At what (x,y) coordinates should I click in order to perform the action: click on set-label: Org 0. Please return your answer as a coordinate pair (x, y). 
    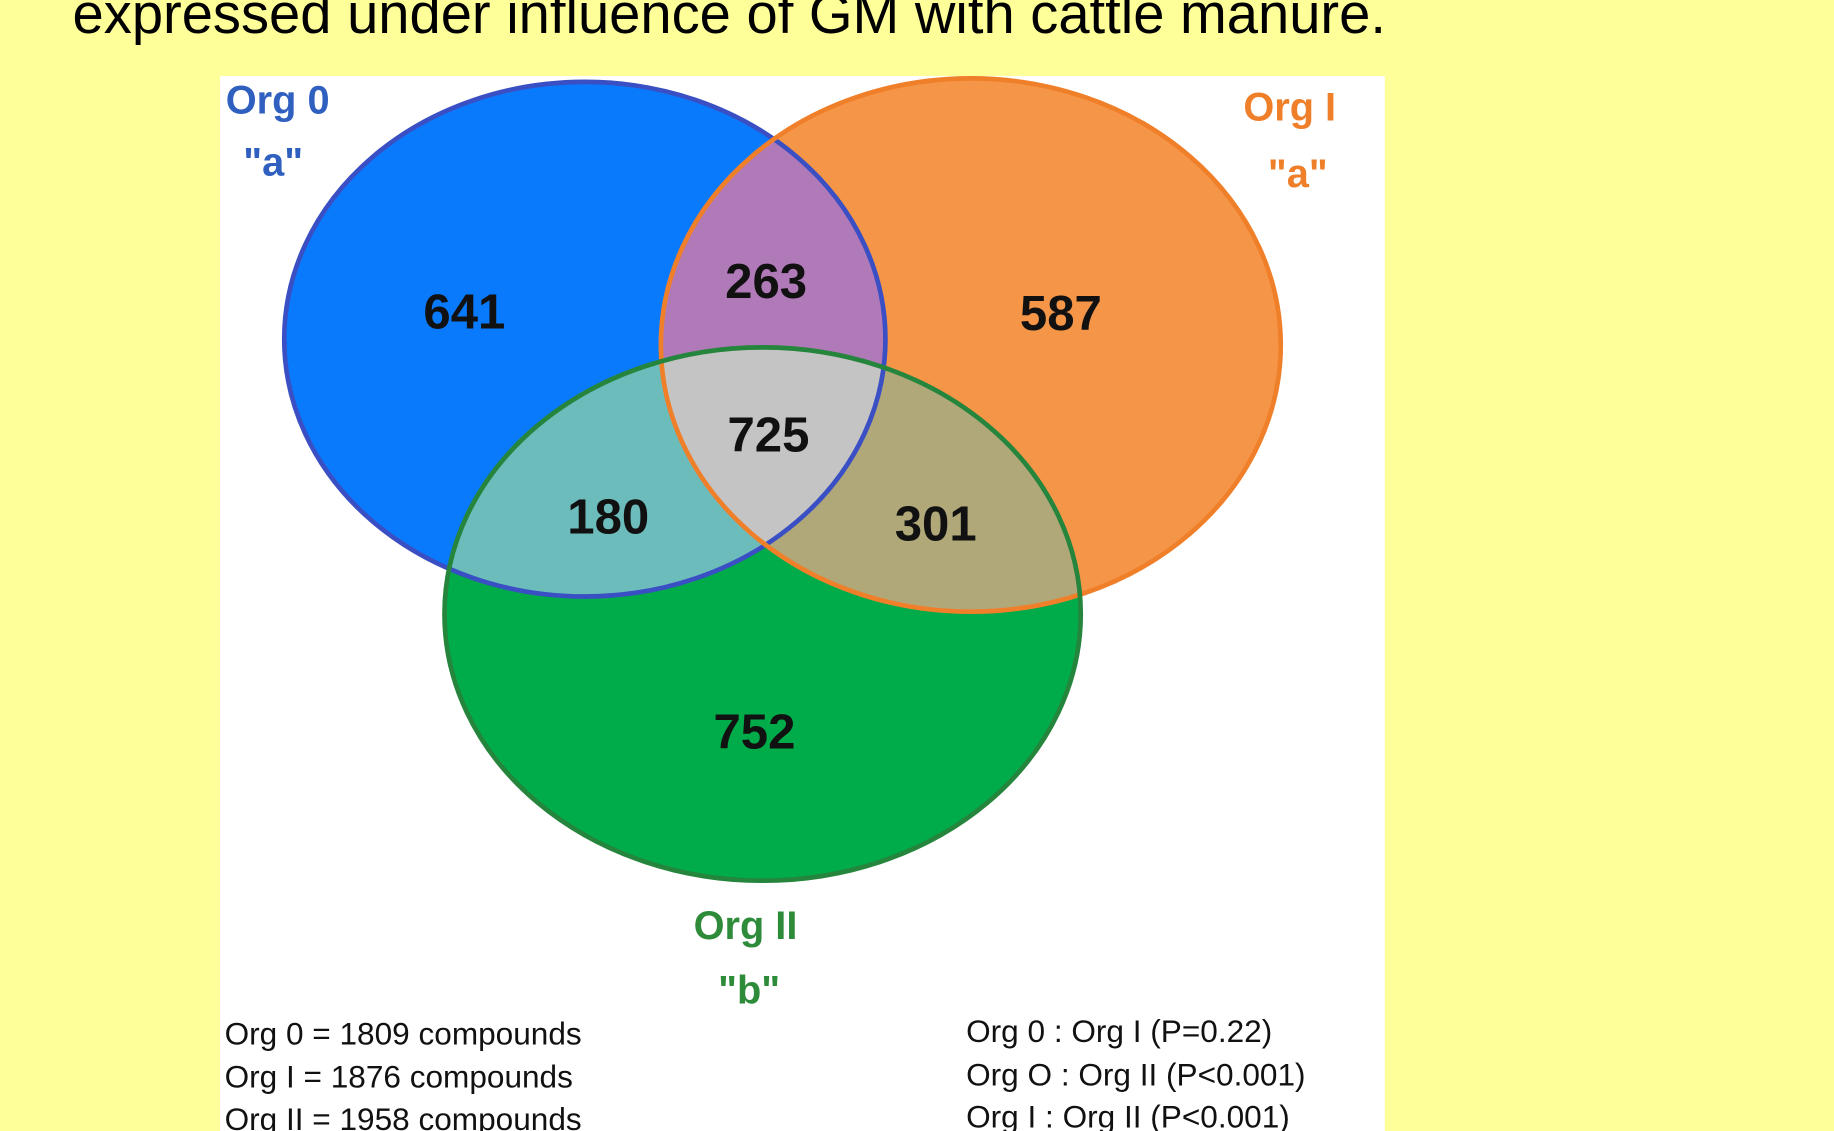
    Looking at the image, I should click on (278, 100).